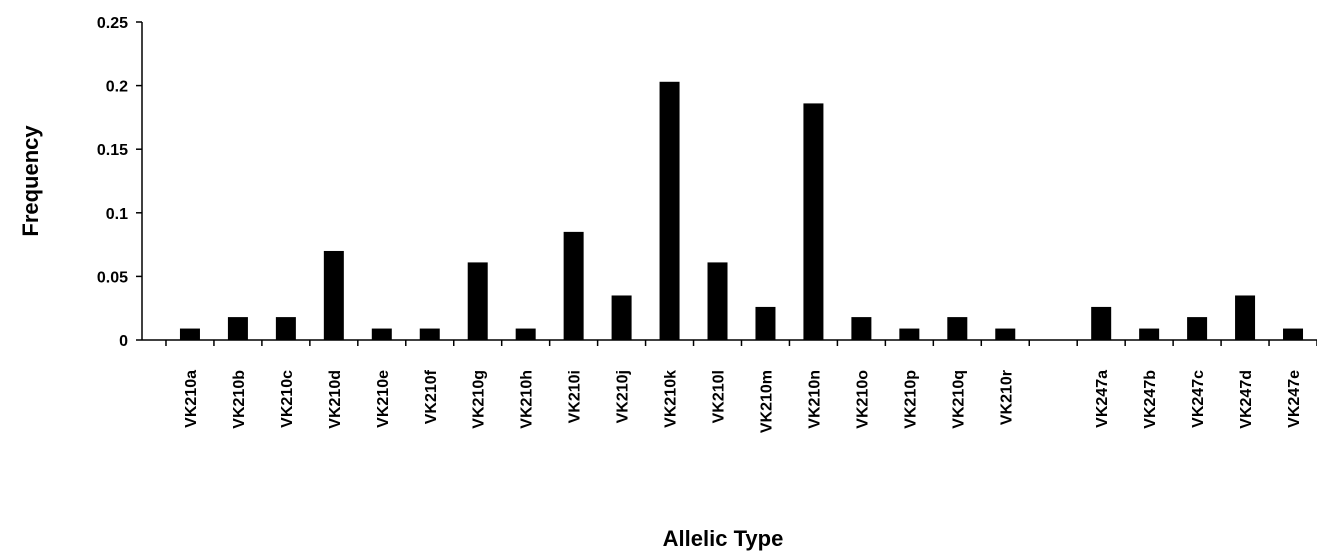 The height and width of the screenshot is (554, 1317). Describe the element at coordinates (429, 334) in the screenshot. I see `bar-vk210f` at that location.